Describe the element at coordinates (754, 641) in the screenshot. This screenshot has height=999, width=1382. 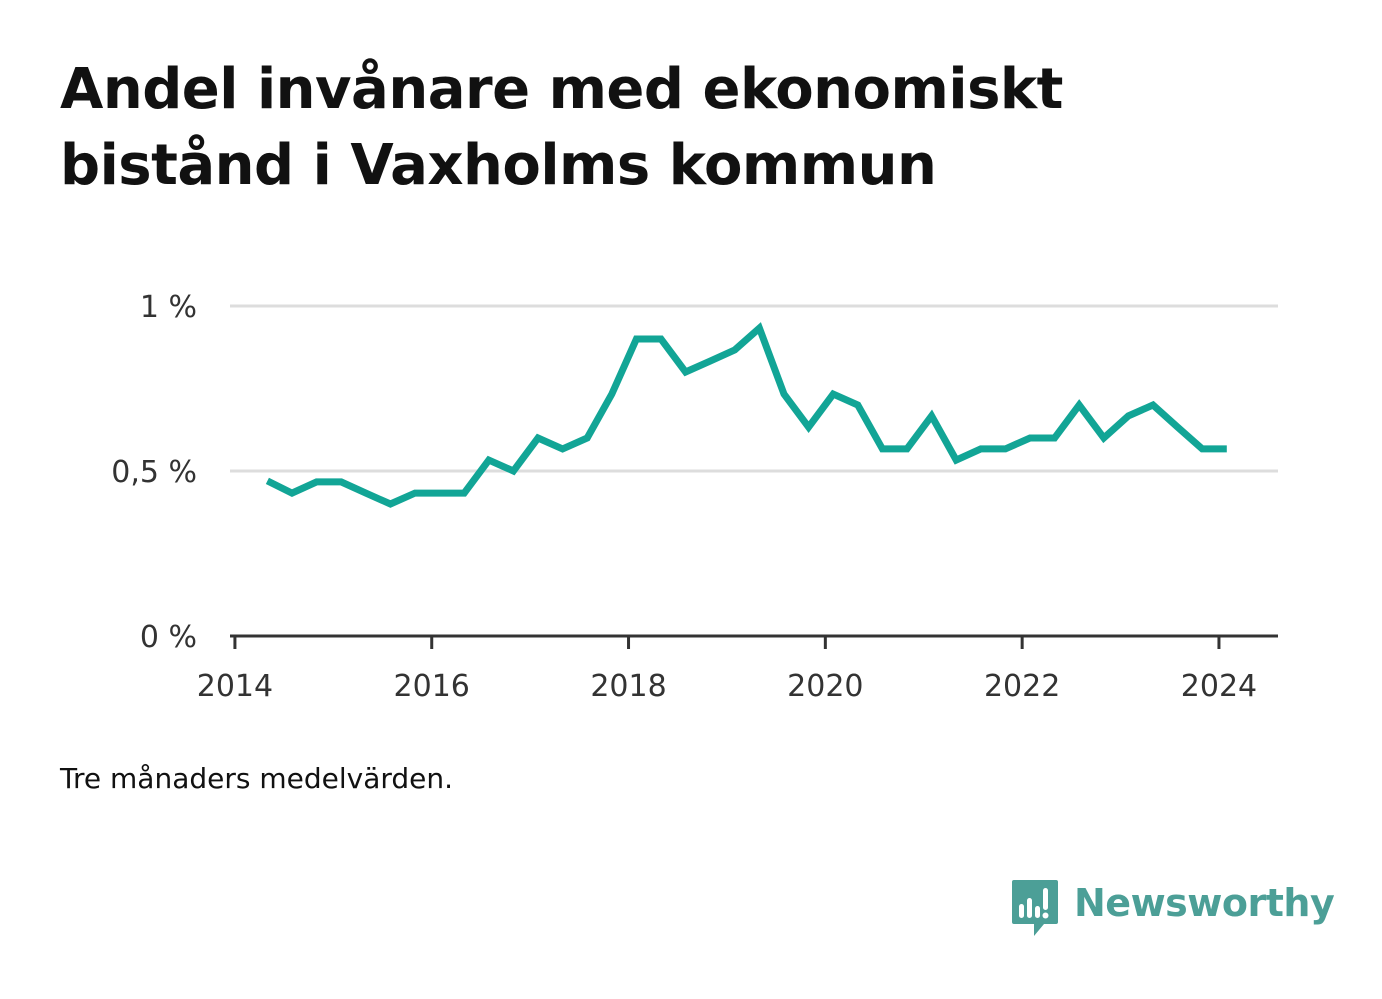
I see `axes` at that location.